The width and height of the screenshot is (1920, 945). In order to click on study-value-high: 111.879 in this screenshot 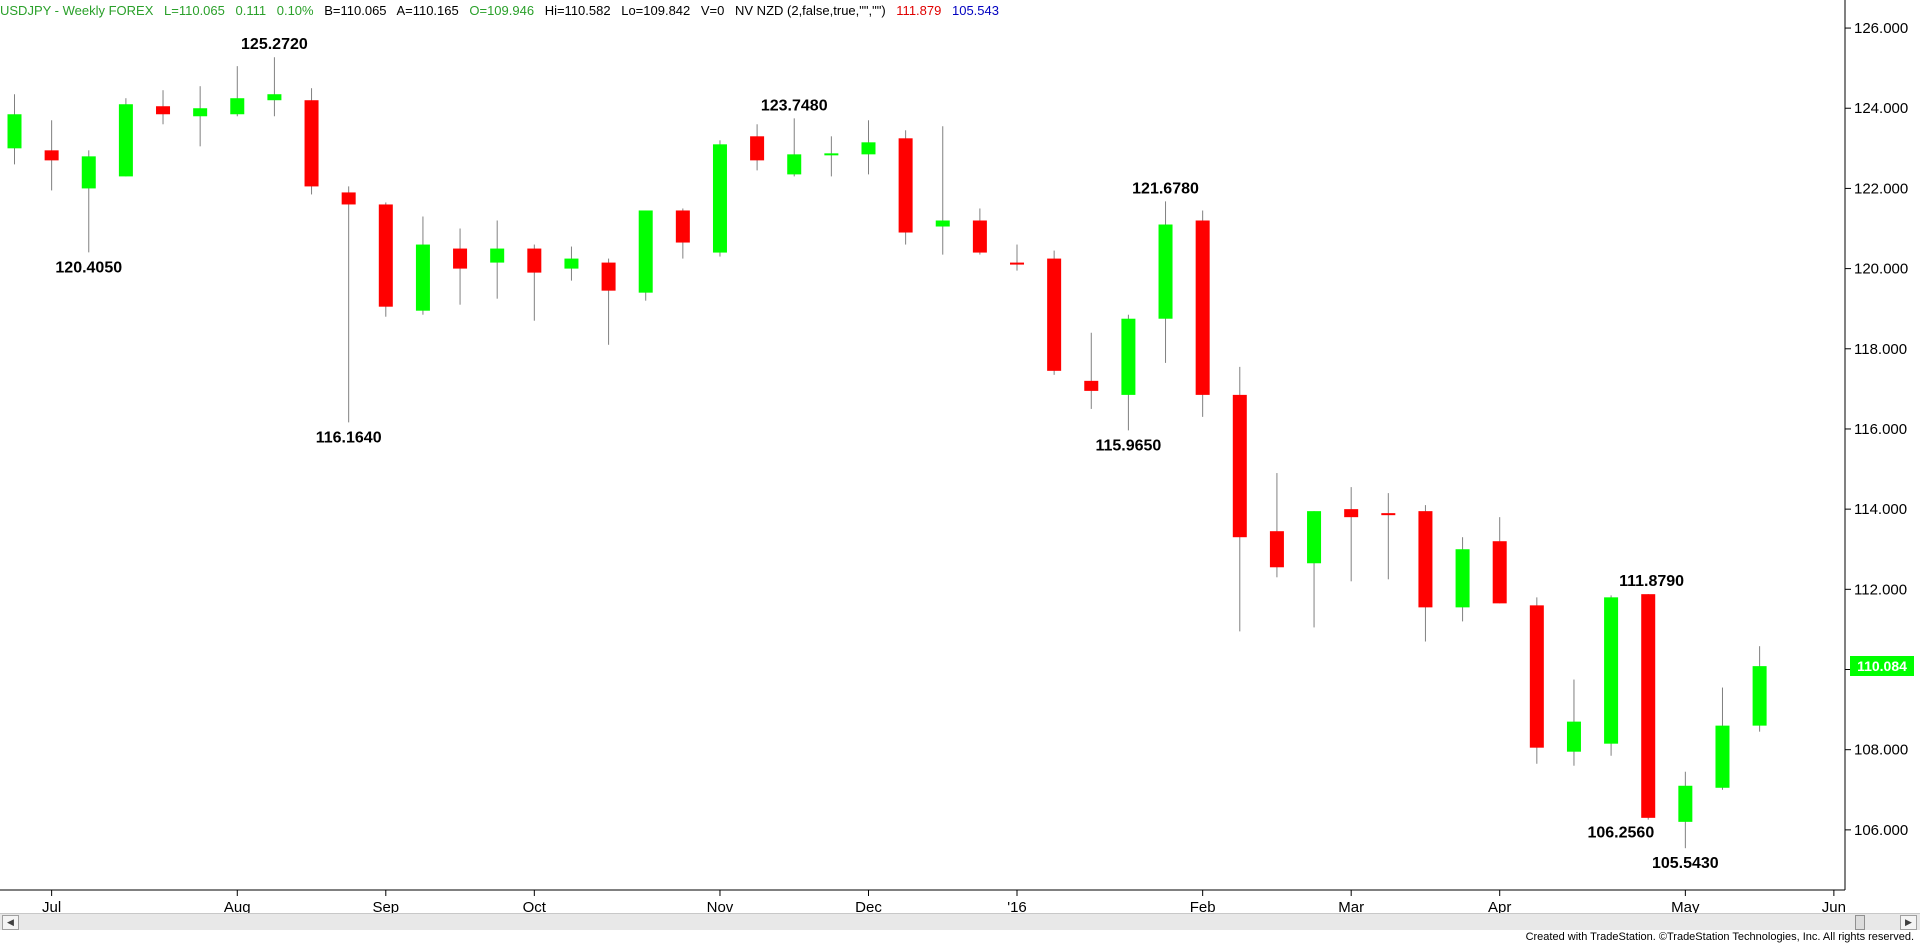, I will do `click(919, 10)`.